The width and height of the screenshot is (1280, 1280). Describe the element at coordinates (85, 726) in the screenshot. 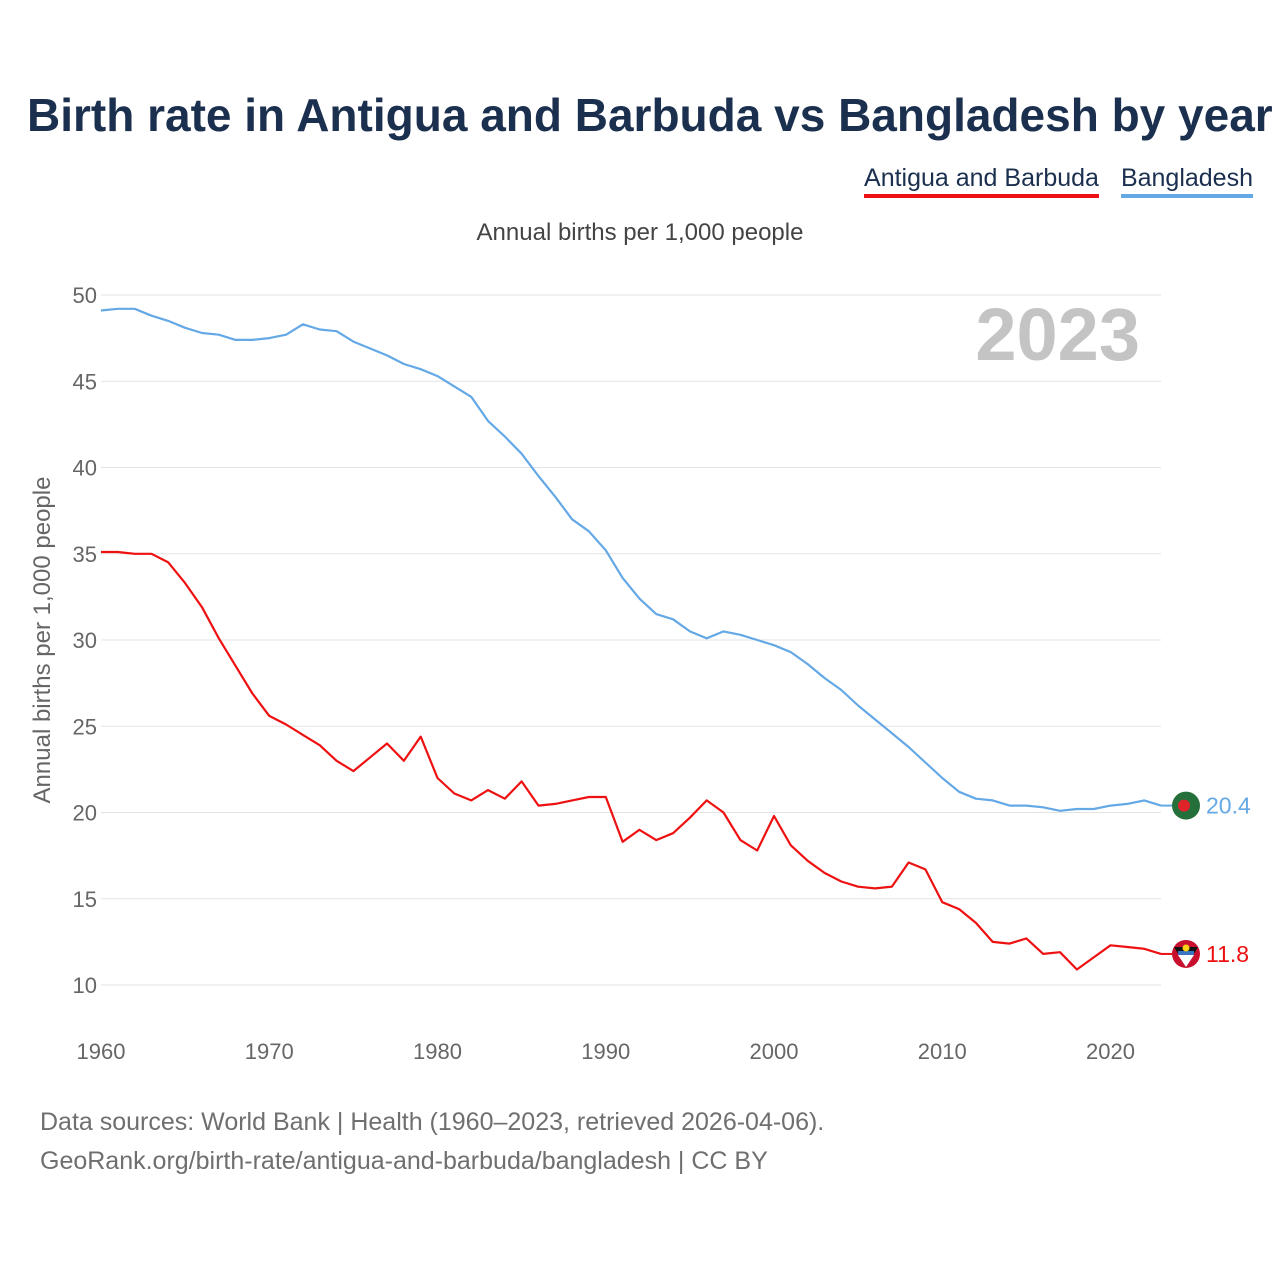

I see `y-tick-label: 25` at that location.